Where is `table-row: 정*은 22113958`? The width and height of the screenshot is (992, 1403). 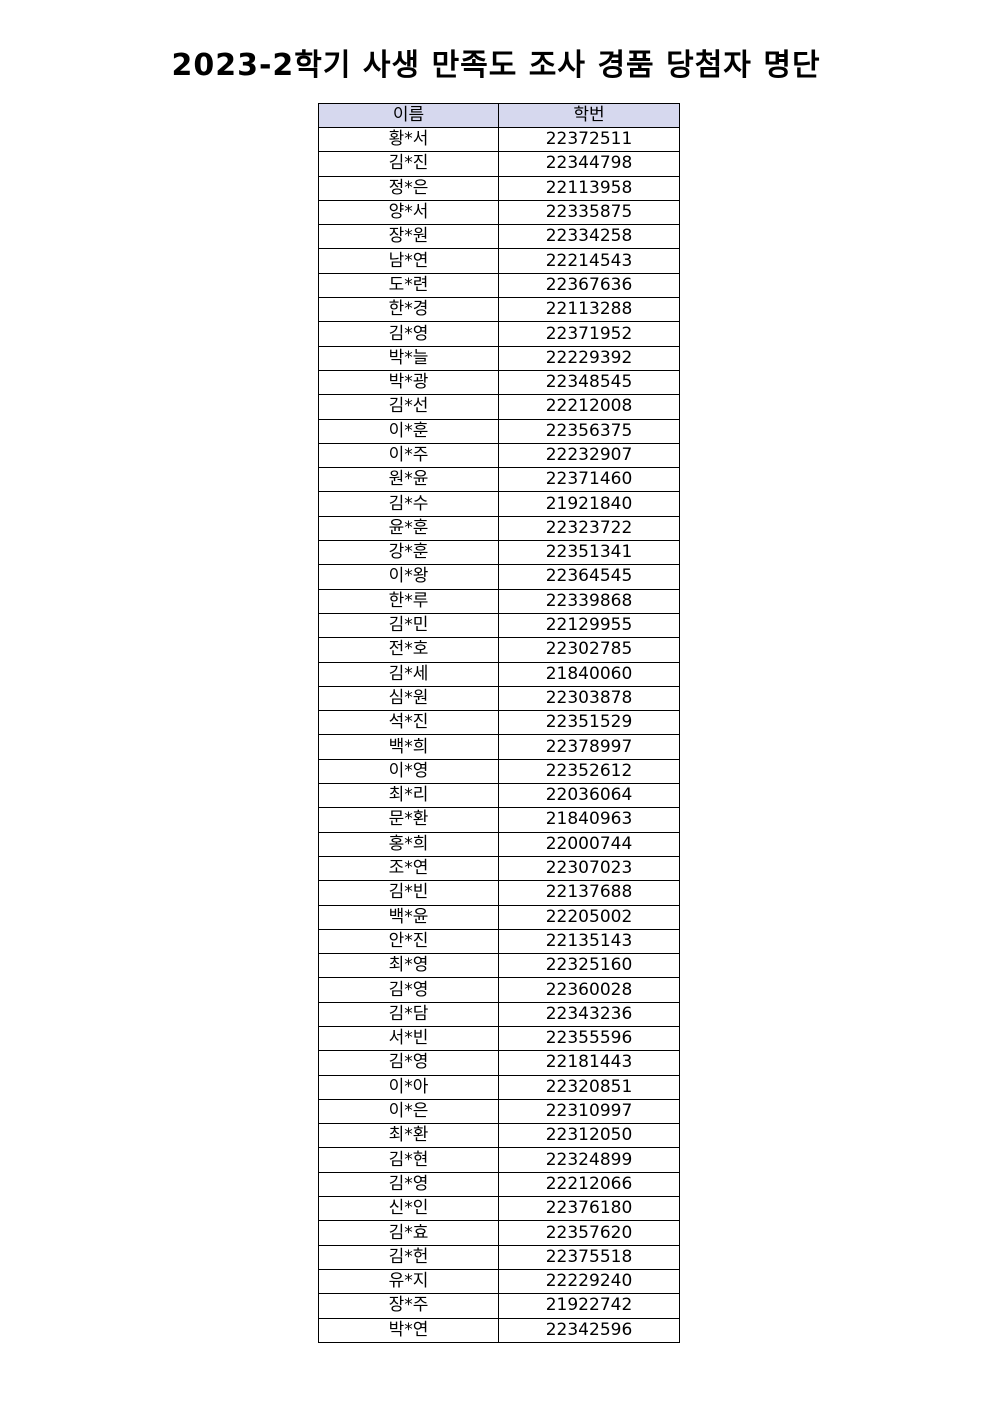
table-row: 정*은 22113958 is located at coordinates (499, 188).